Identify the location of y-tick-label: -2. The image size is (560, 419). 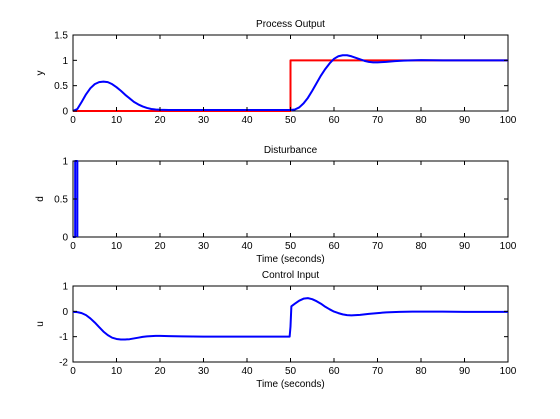
(63, 363).